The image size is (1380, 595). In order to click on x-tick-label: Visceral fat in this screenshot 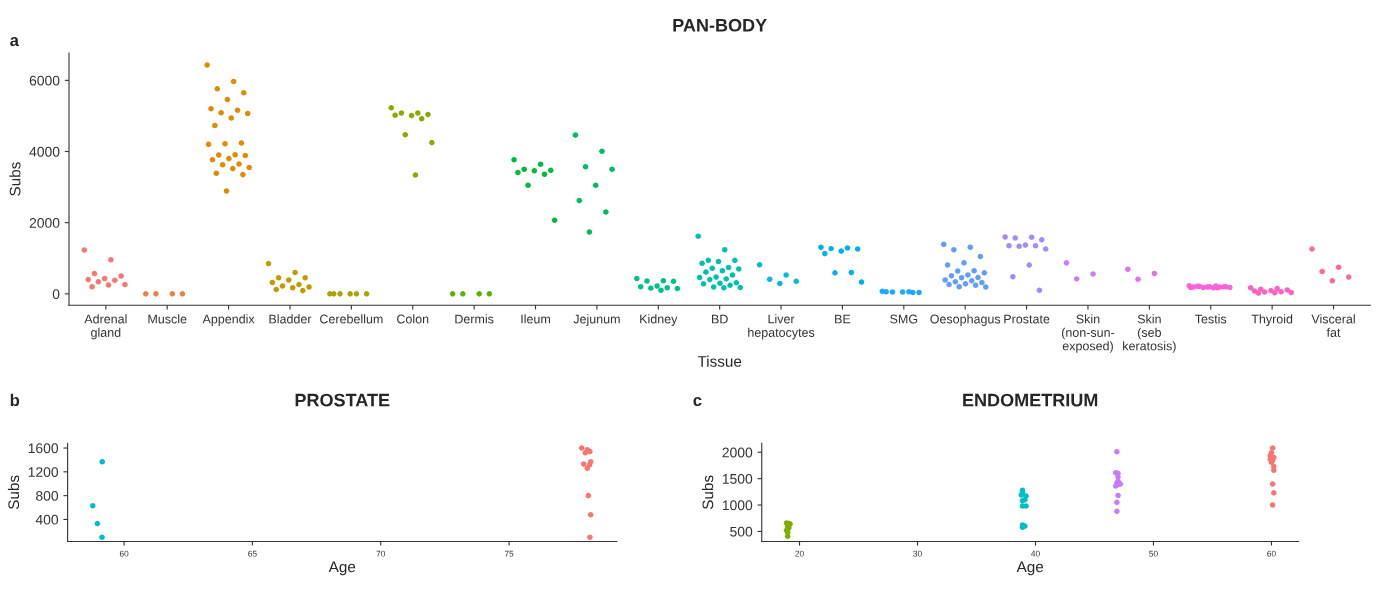, I will do `click(1333, 325)`.